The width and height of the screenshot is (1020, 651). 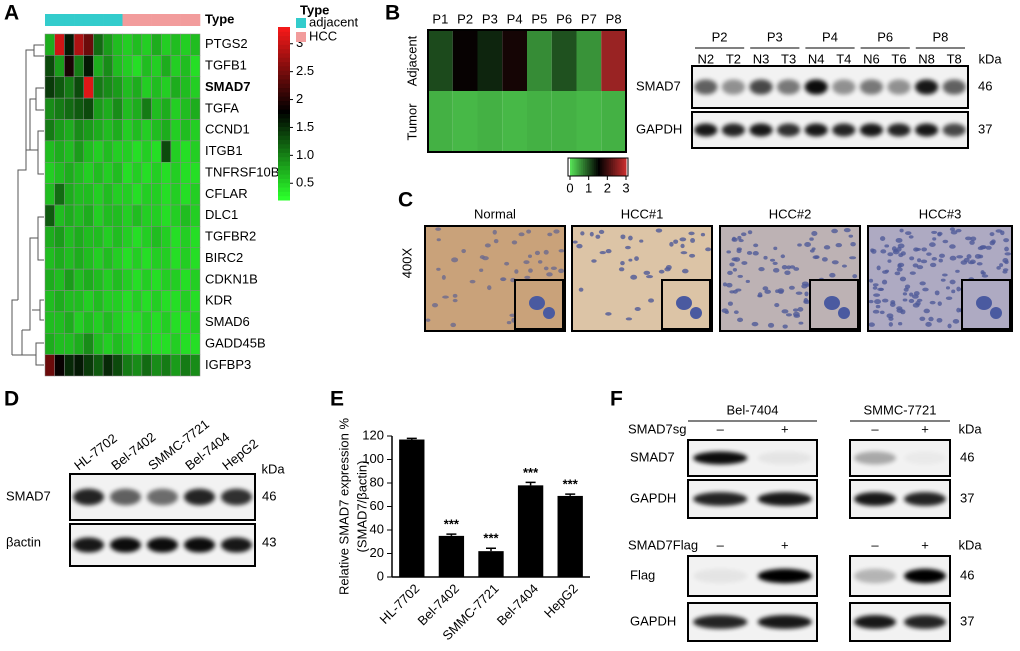 What do you see at coordinates (465, 18) in the screenshot?
I see `column-label: P2` at bounding box center [465, 18].